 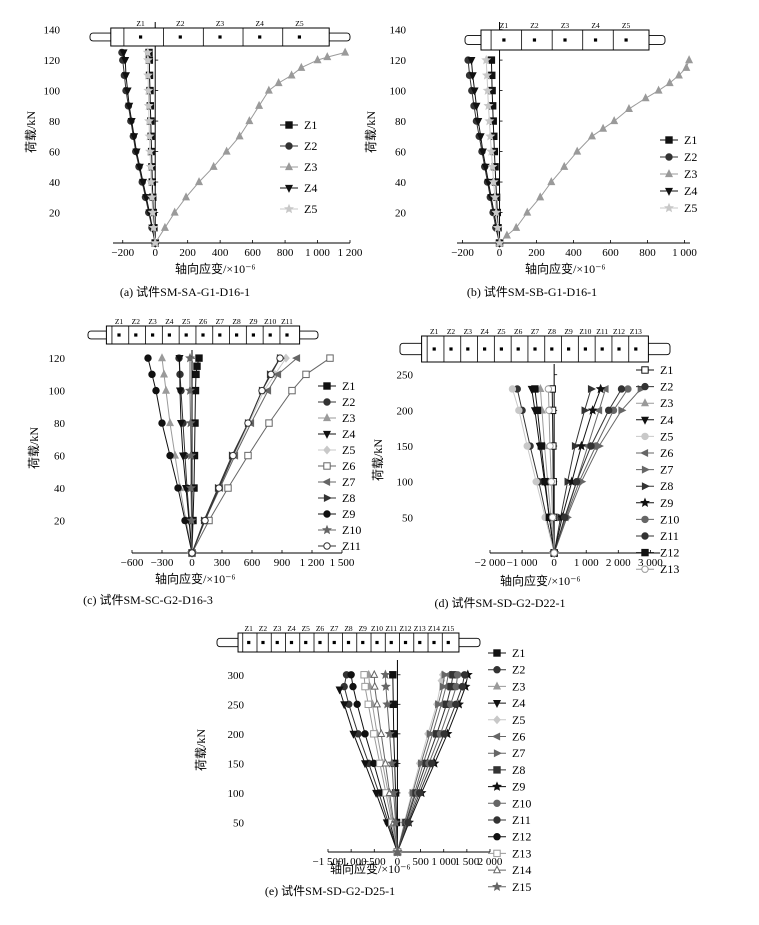 What do you see at coordinates (270, 321) in the screenshot?
I see `gauge-label: Z10` at bounding box center [270, 321].